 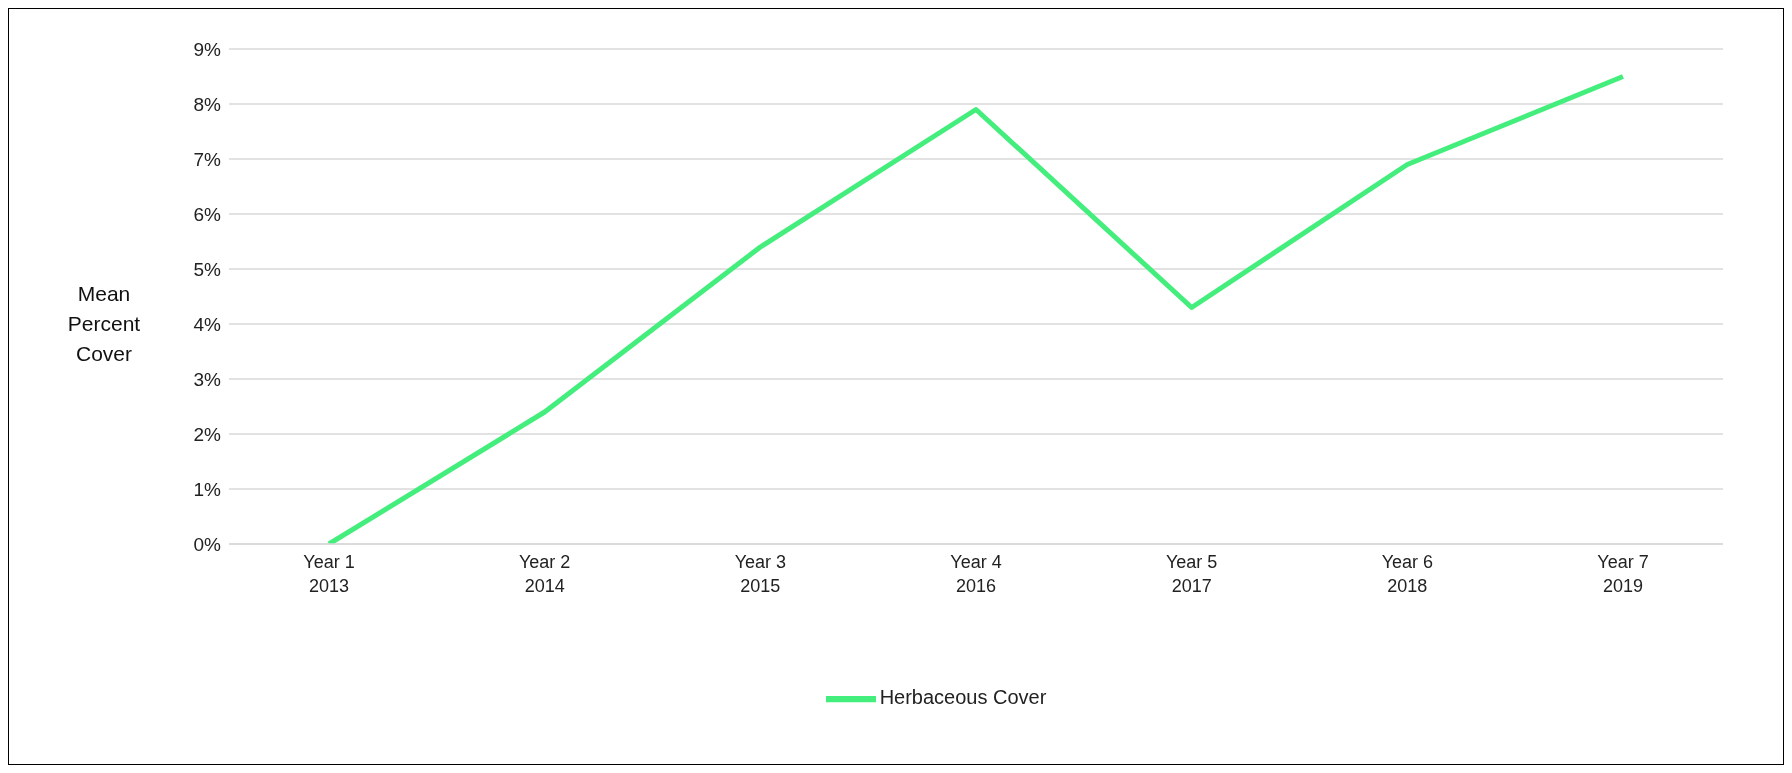 What do you see at coordinates (760, 574) in the screenshot?
I see `x-tick-label: Year 3 2015` at bounding box center [760, 574].